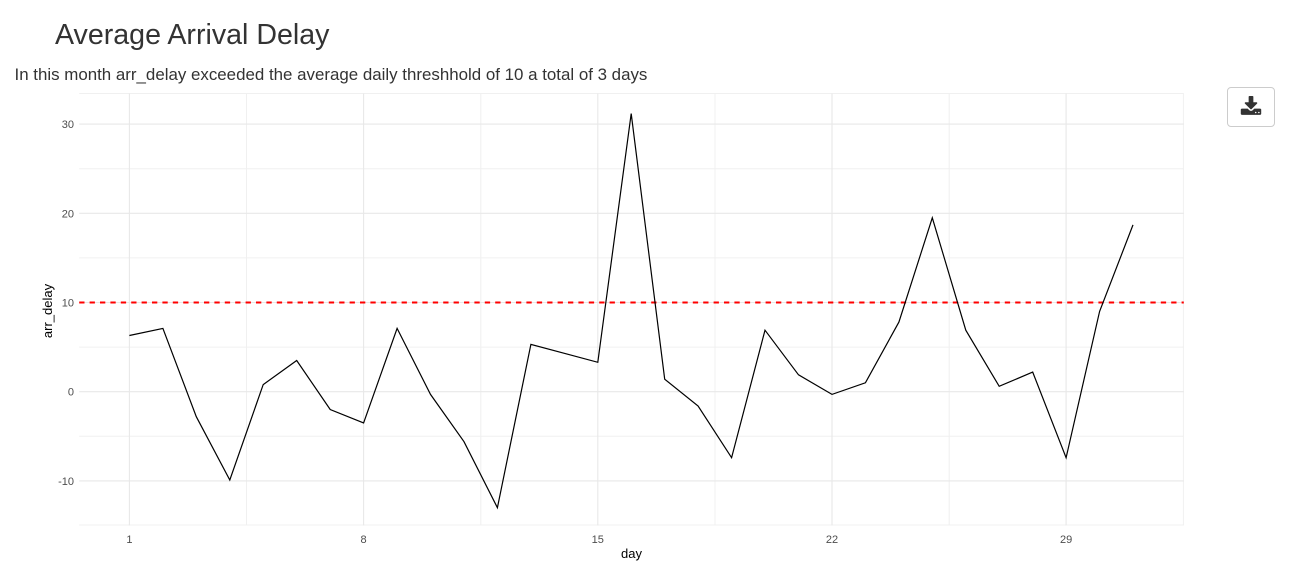 This screenshot has height=583, width=1289. I want to click on svg-text: 22, so click(832, 540).